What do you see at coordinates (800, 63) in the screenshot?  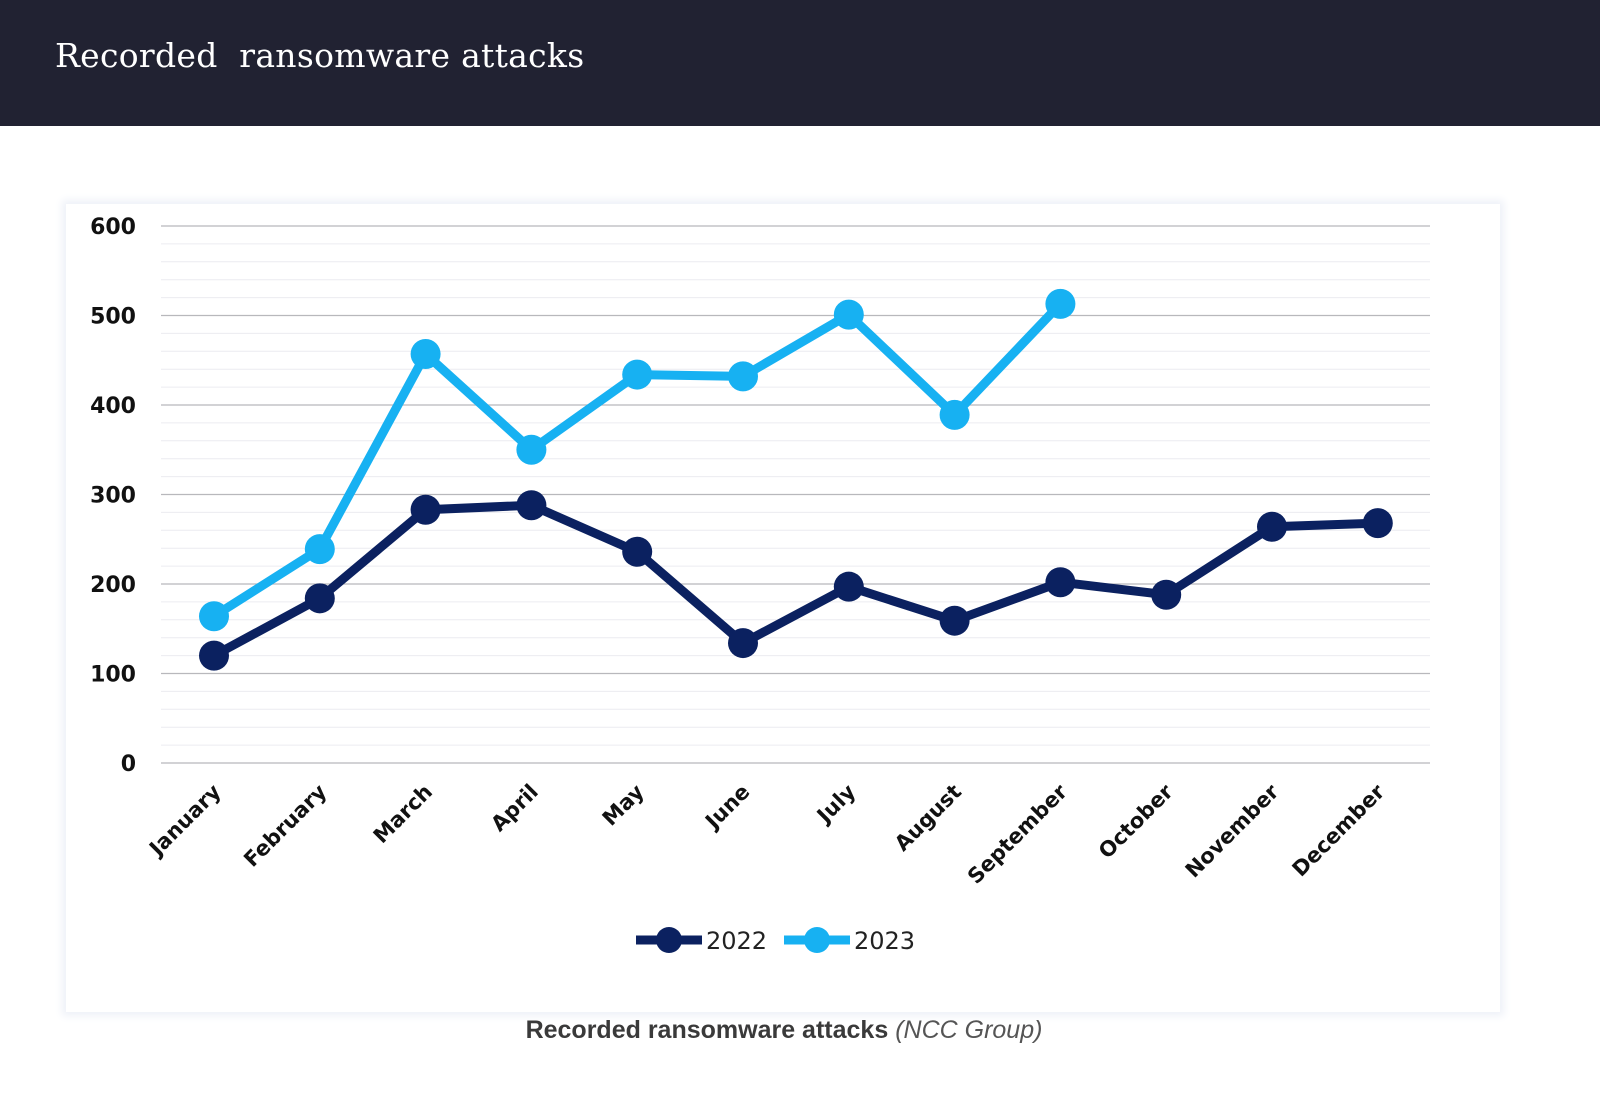 I see `header-bar: Recorded ransomware attacks` at bounding box center [800, 63].